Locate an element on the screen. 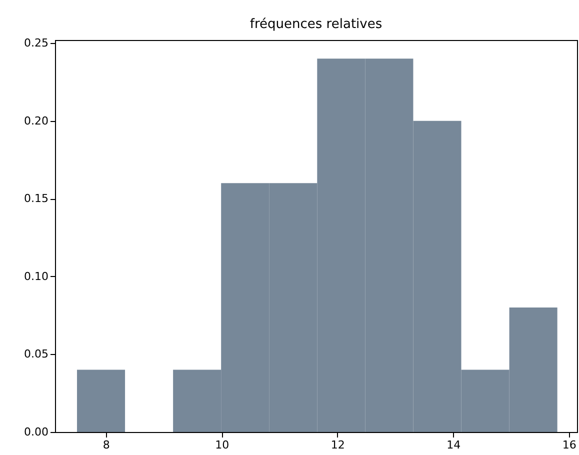  y-tick-label: 0.05 is located at coordinates (36, 354).